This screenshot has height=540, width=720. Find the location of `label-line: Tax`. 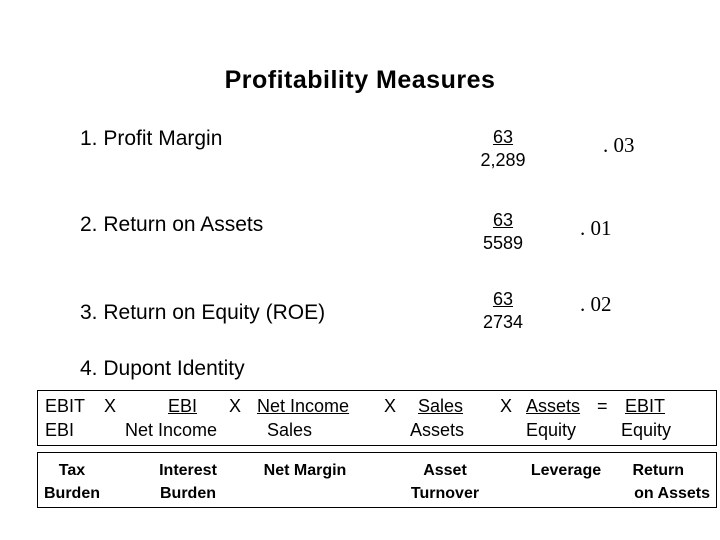

label-line: Tax is located at coordinates (72, 470).